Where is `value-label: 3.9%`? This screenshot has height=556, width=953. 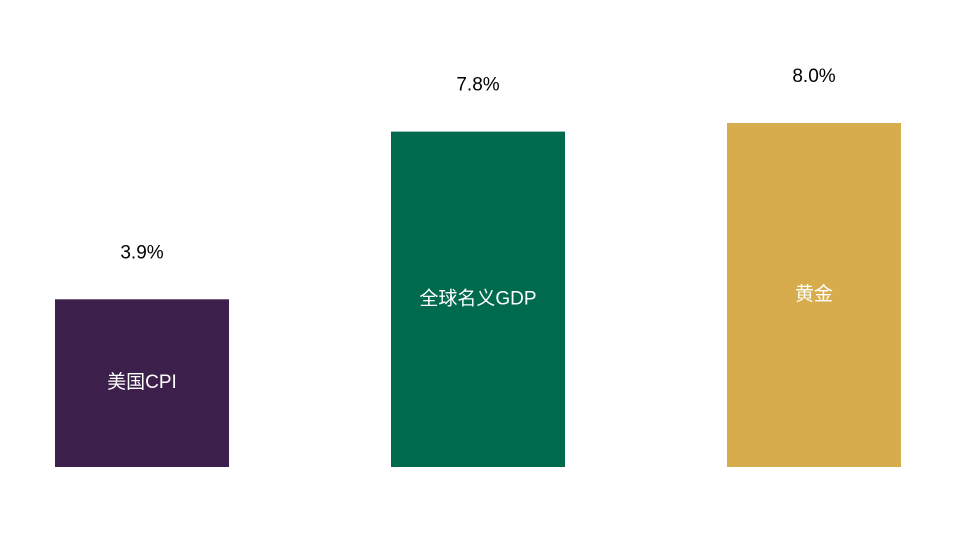 value-label: 3.9% is located at coordinates (141, 252).